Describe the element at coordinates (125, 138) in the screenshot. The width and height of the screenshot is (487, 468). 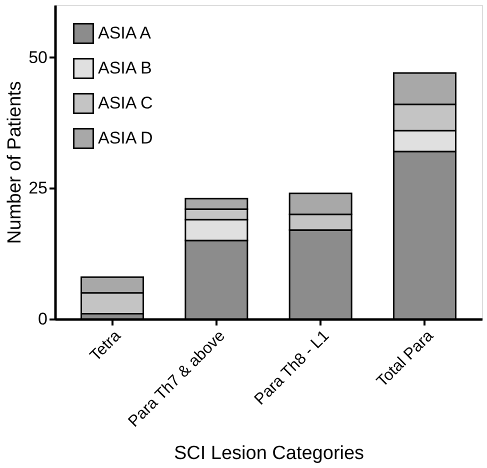
I see `legend-label: ASIA D` at that location.